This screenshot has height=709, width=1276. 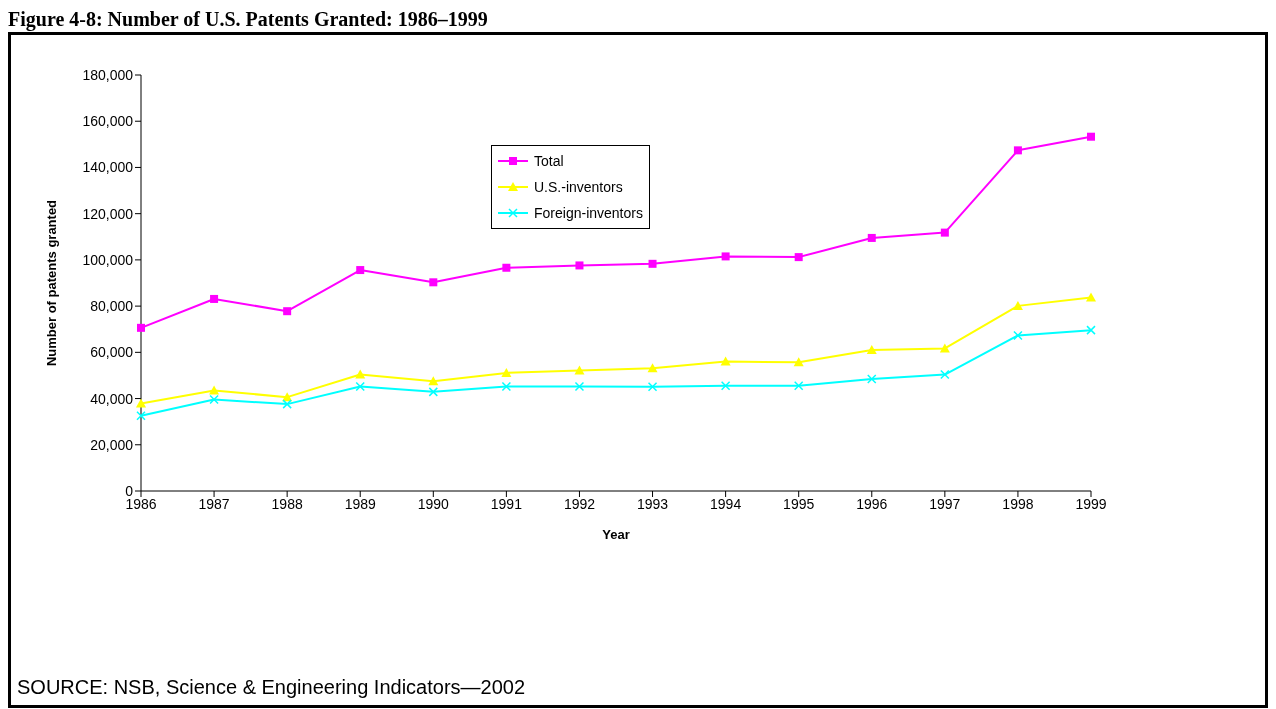 I want to click on legend-label: U.S.-inventors, so click(x=578, y=187).